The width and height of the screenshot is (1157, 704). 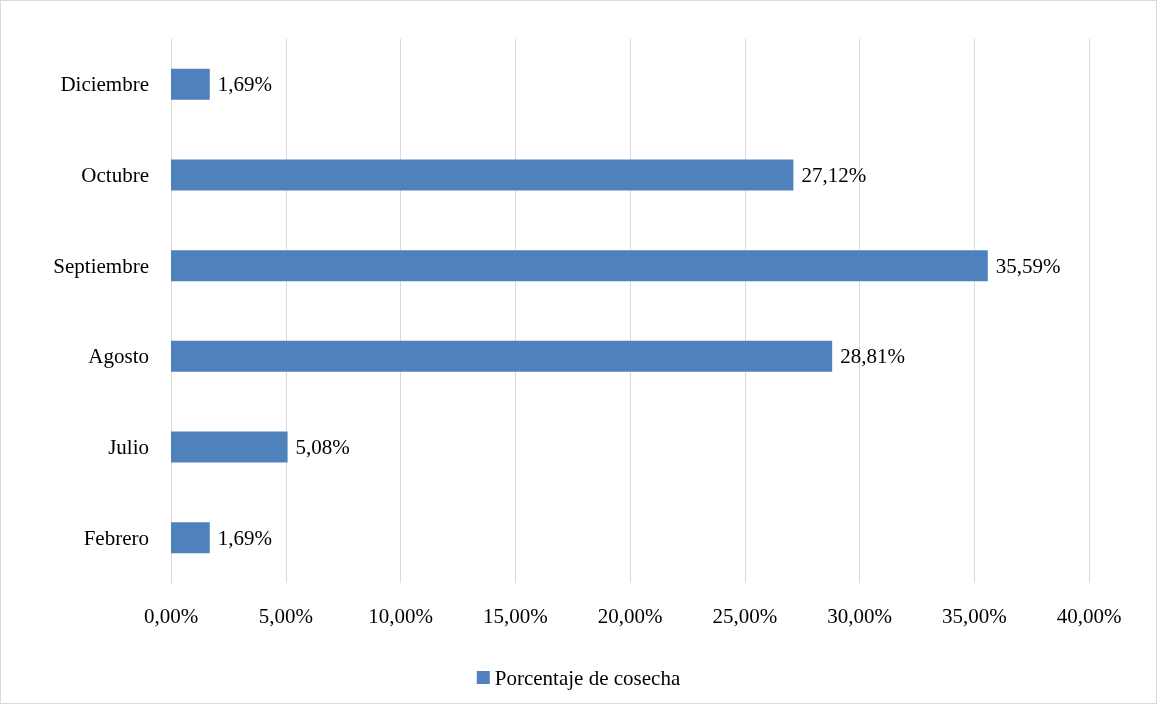 What do you see at coordinates (104, 84) in the screenshot?
I see `y-tick-label: Diciembre` at bounding box center [104, 84].